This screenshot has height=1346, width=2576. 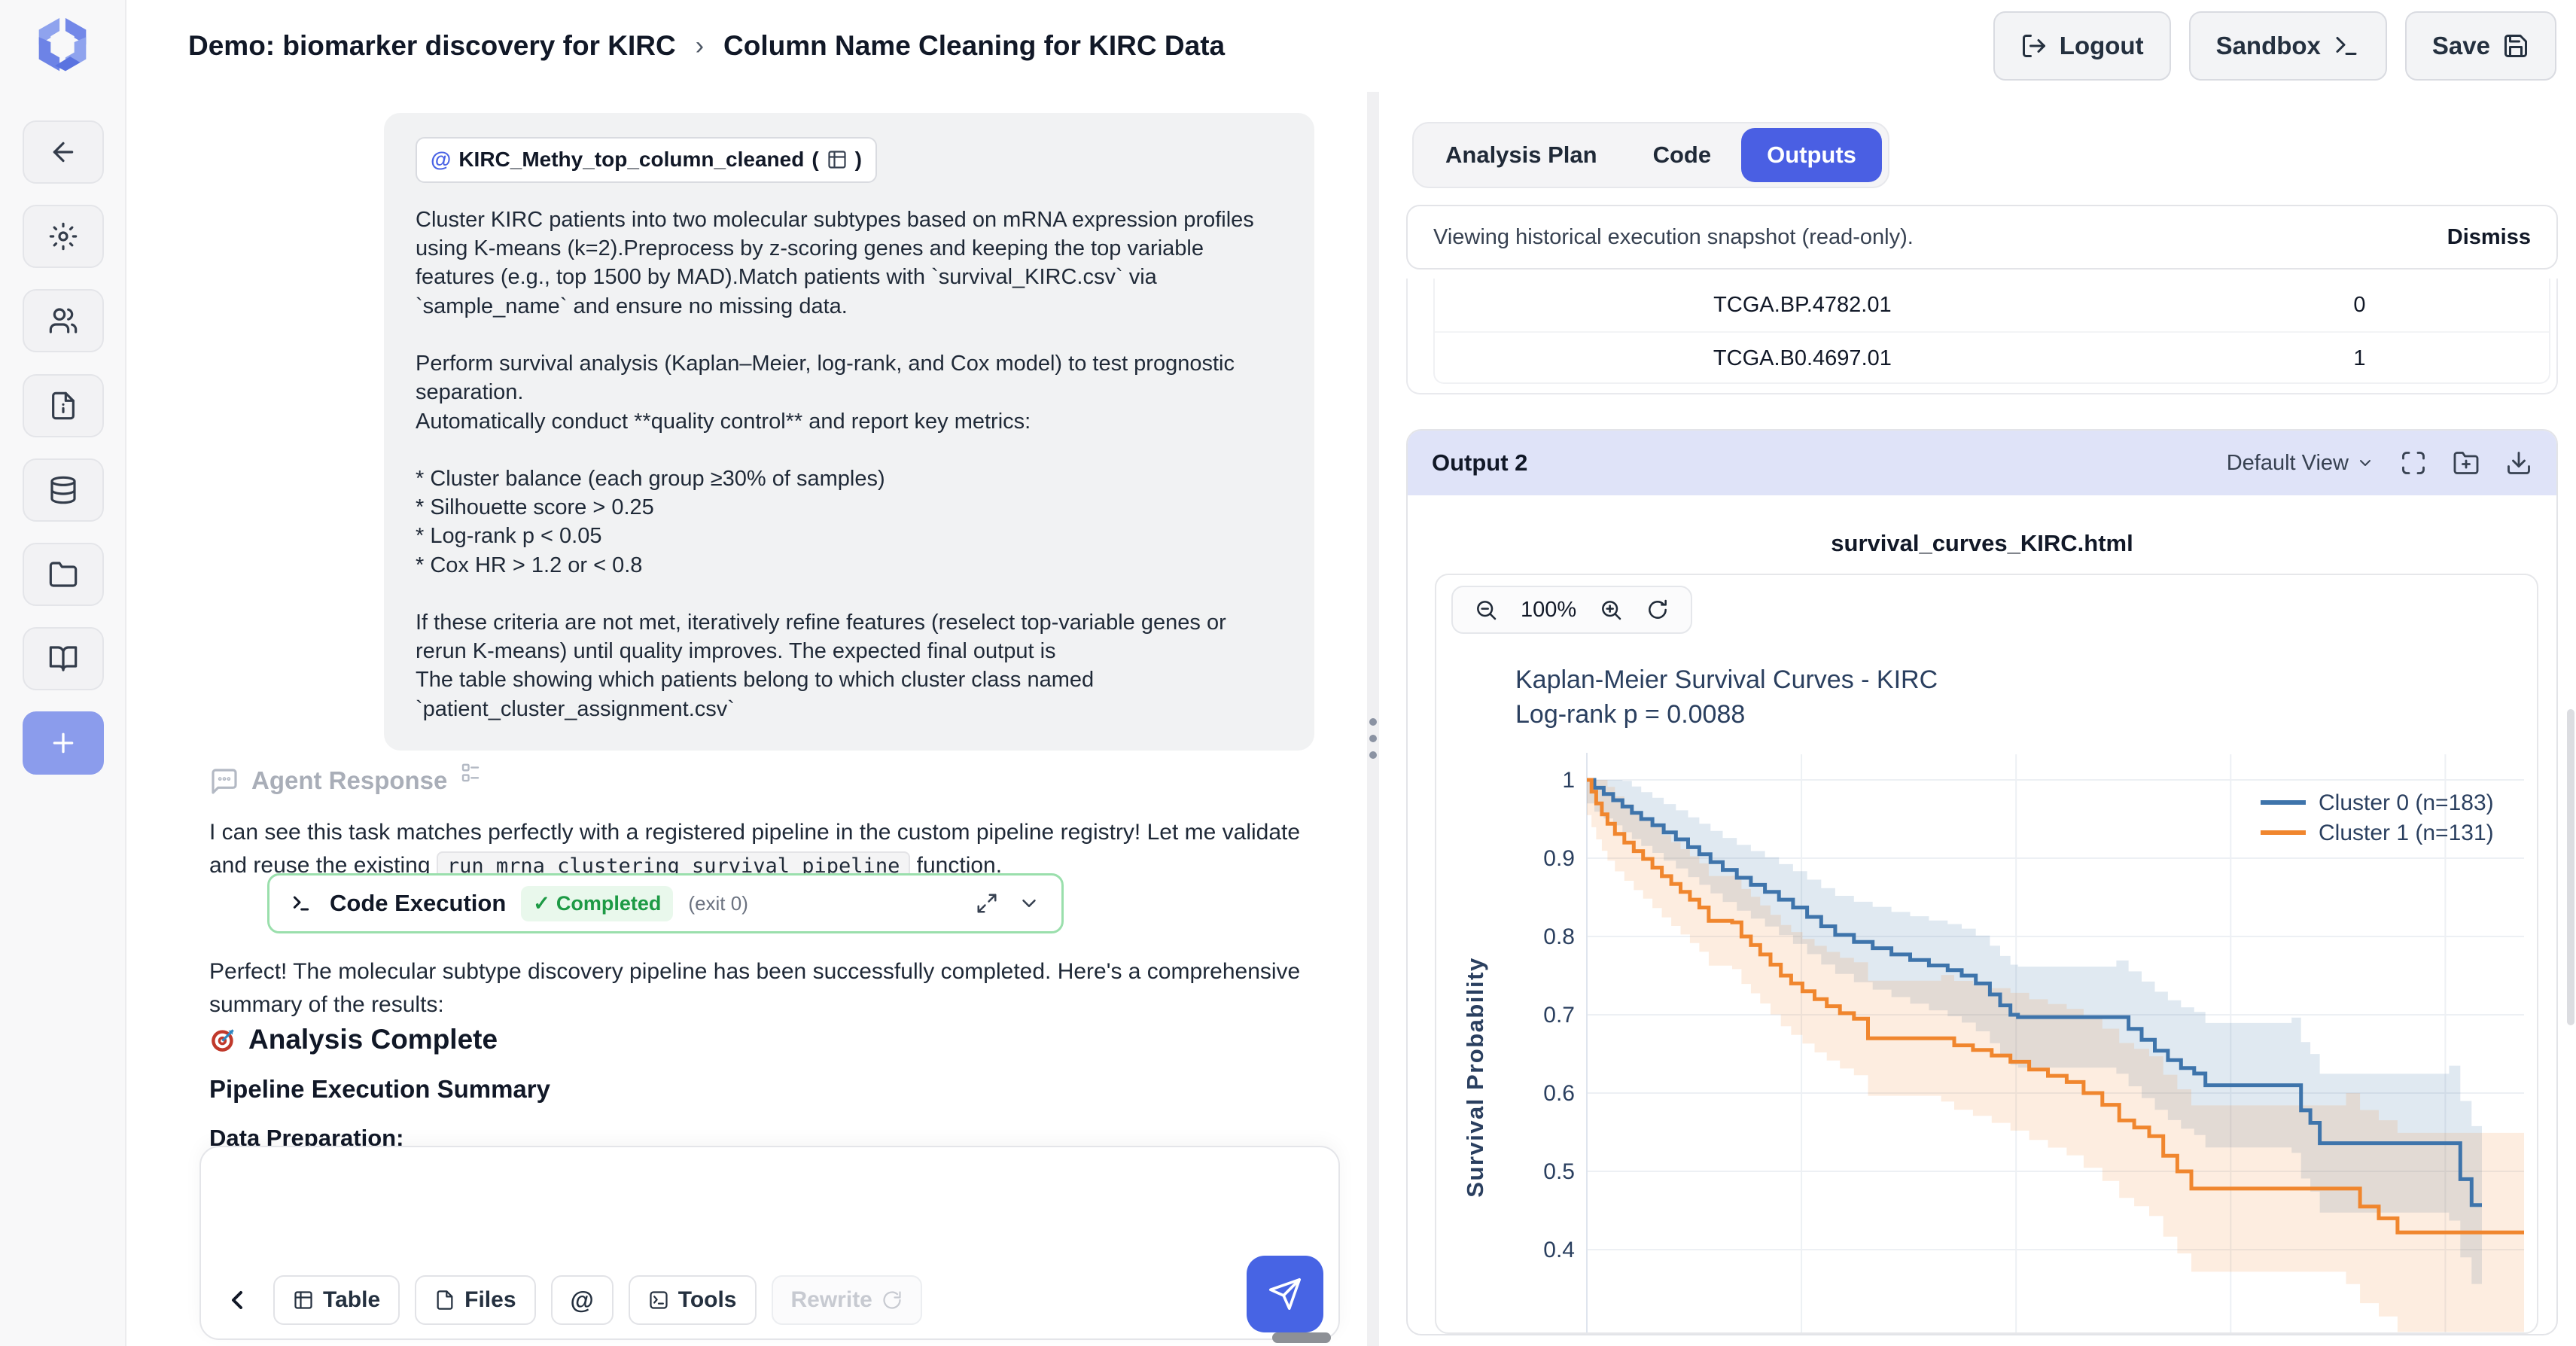 What do you see at coordinates (1301, 1337) in the screenshot?
I see `horizontal-scrollbar-thumb` at bounding box center [1301, 1337].